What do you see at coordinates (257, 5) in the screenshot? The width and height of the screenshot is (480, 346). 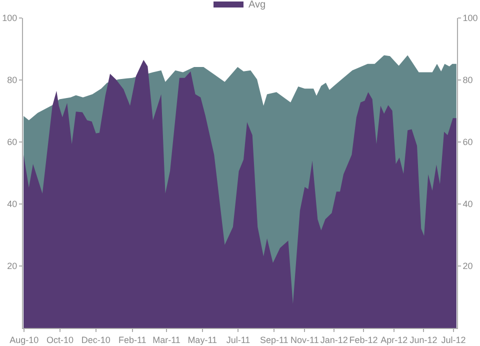 I see `legend-label: Avg` at bounding box center [257, 5].